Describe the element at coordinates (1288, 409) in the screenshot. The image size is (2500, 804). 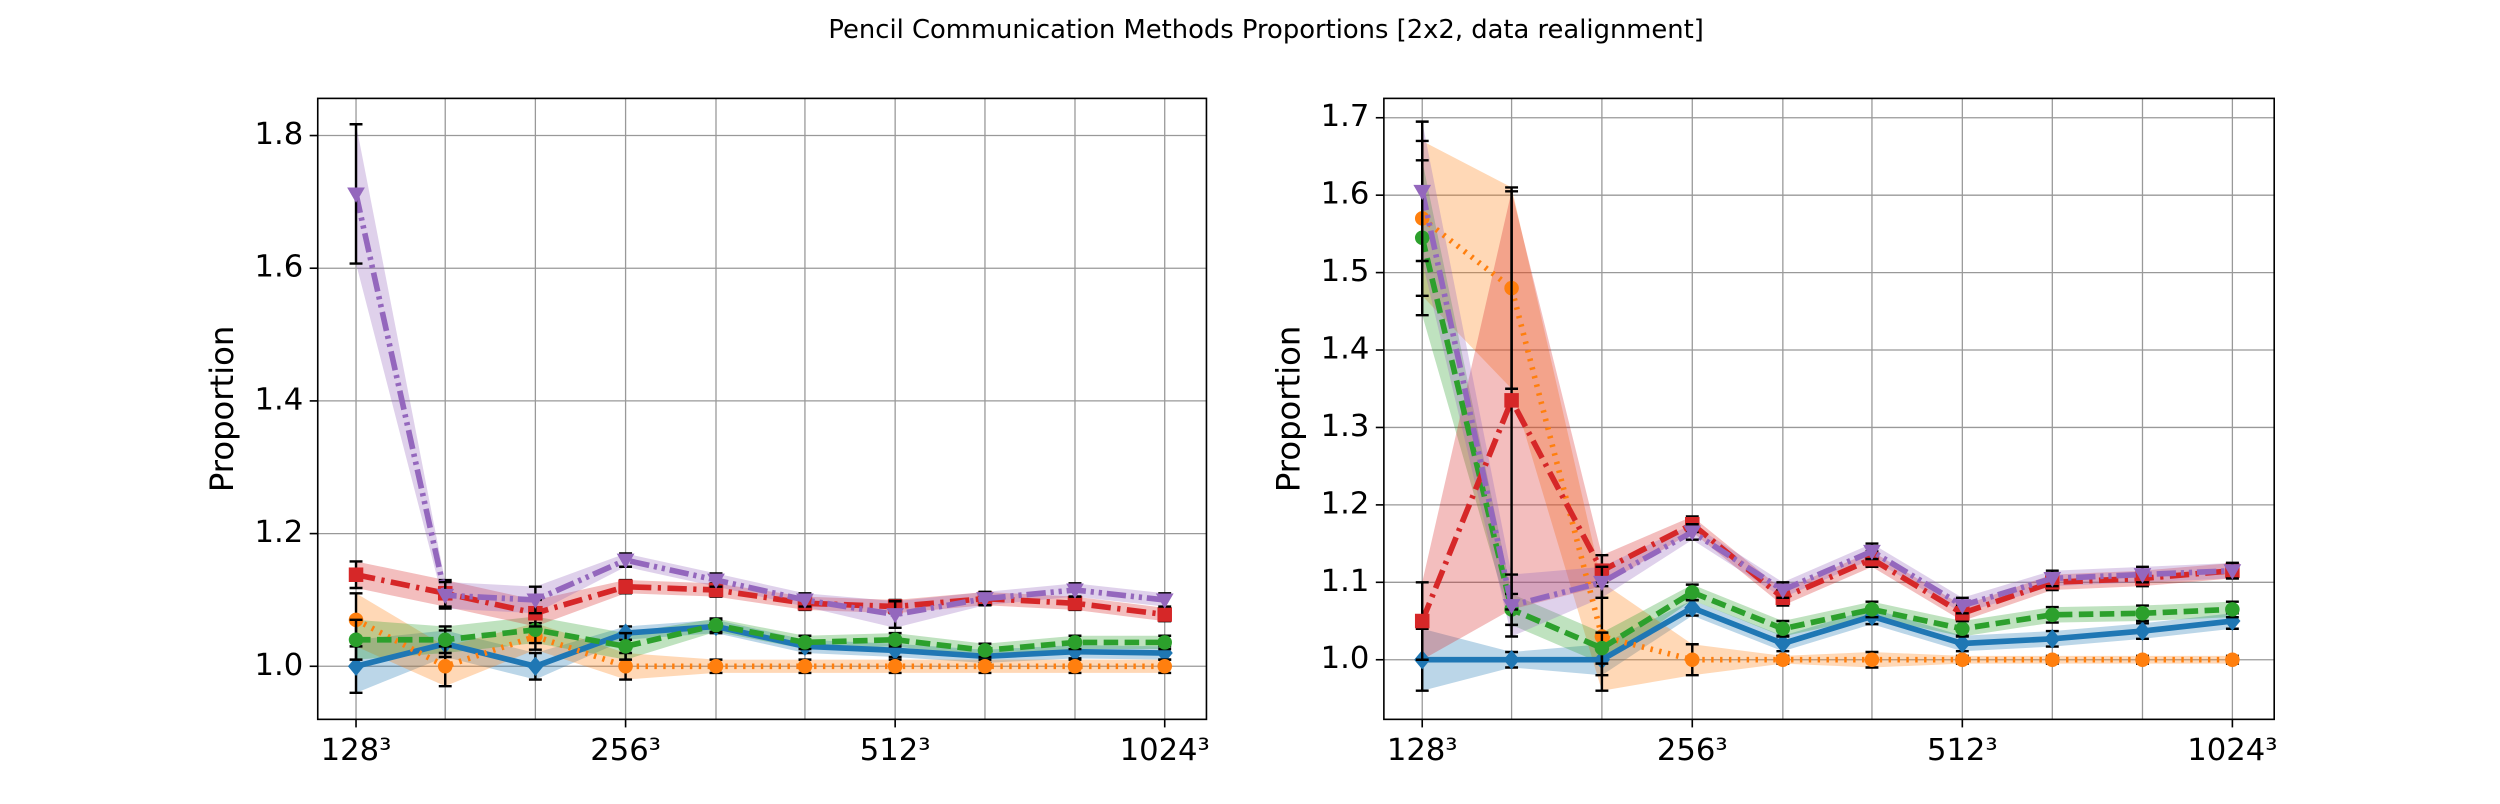
I see `y-axis-label: Proportion` at that location.